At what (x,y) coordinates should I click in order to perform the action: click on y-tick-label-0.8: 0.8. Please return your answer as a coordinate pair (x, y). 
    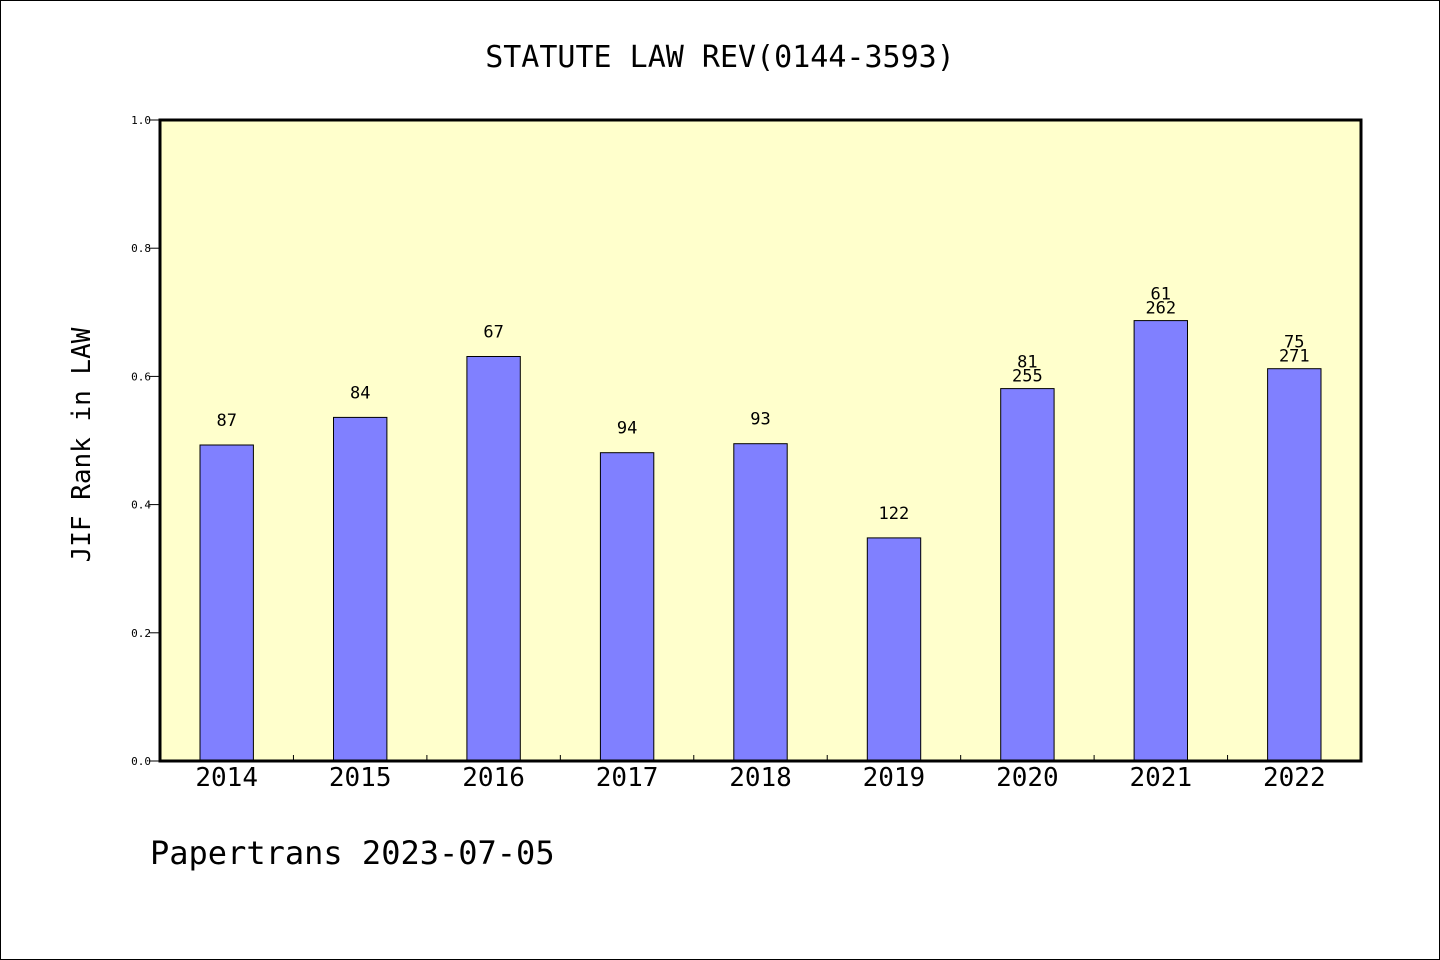
    Looking at the image, I should click on (141, 248).